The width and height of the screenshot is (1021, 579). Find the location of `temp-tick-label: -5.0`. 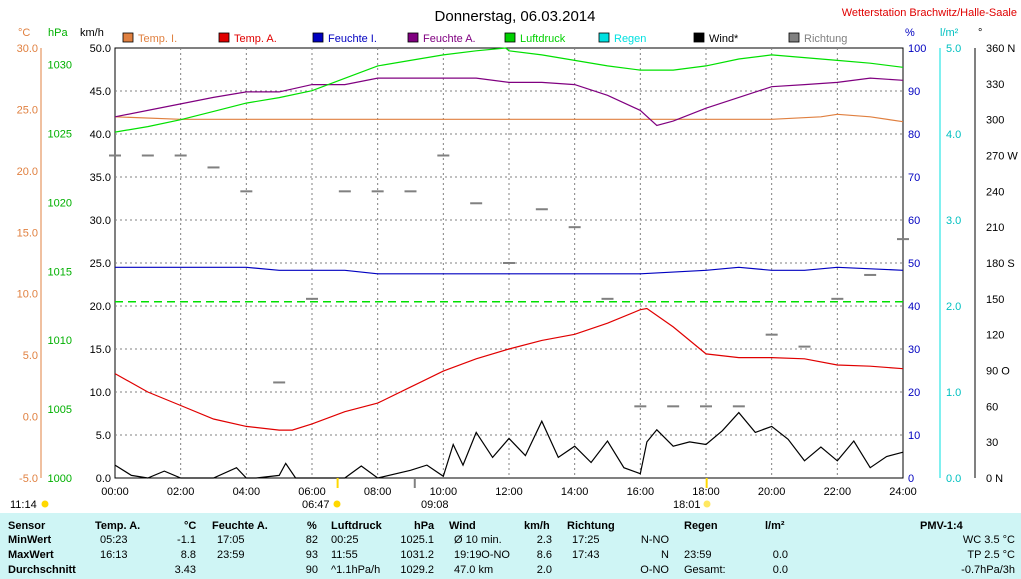

temp-tick-label: -5.0 is located at coordinates (28, 479).